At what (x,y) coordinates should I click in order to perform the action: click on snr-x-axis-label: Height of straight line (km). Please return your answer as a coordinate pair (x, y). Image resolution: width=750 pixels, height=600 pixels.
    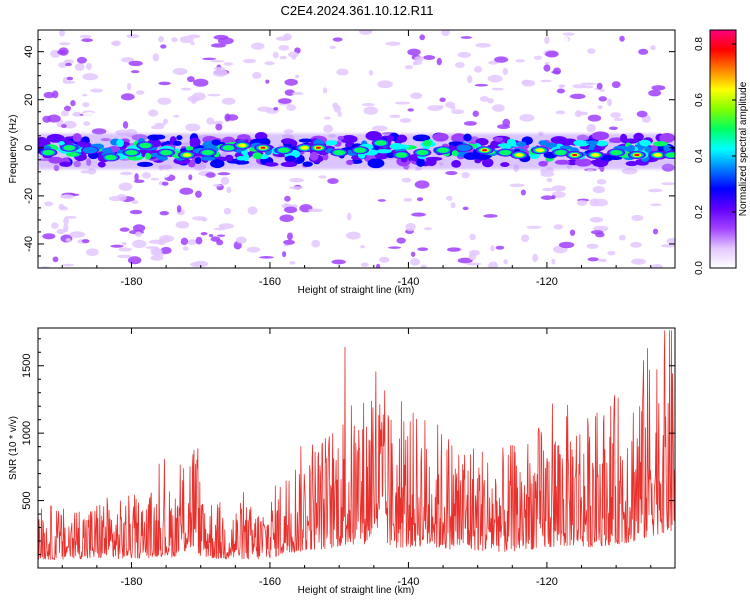
    Looking at the image, I should click on (356, 590).